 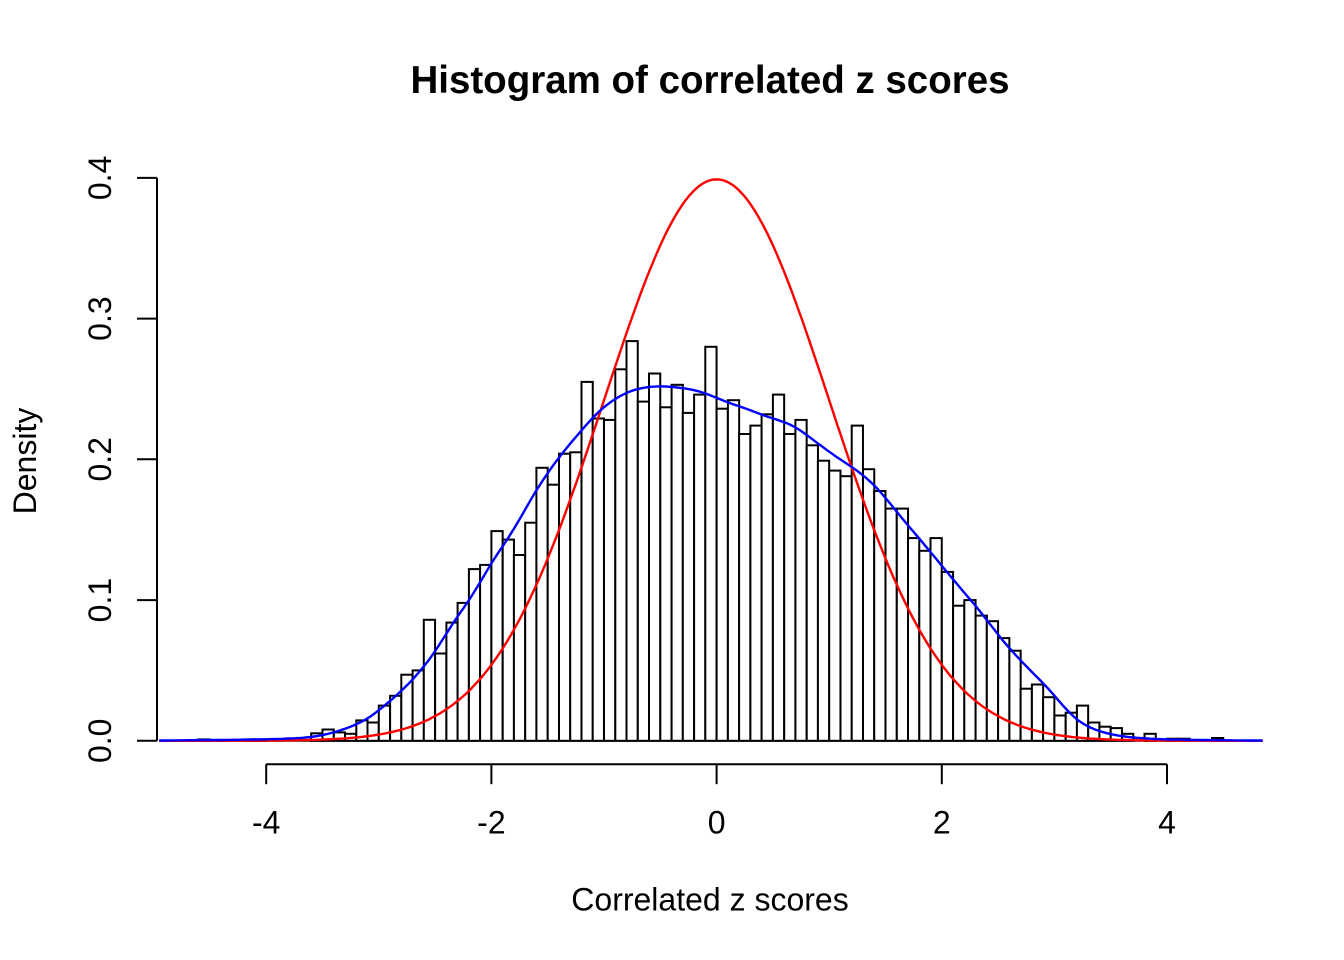 I want to click on svg-text: 0, so click(x=717, y=823).